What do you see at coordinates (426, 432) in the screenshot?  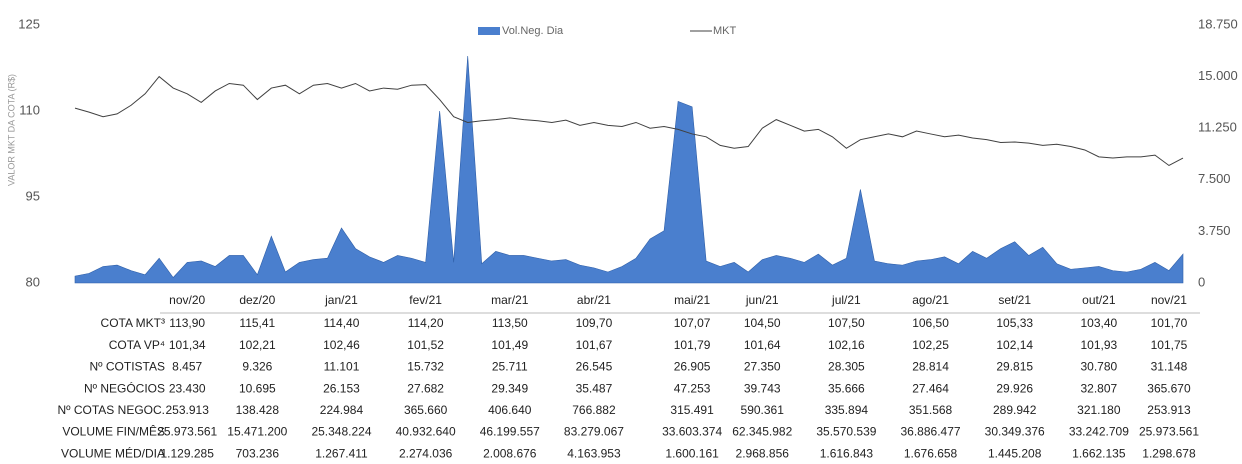 I see `table-cell: 40.932.640` at bounding box center [426, 432].